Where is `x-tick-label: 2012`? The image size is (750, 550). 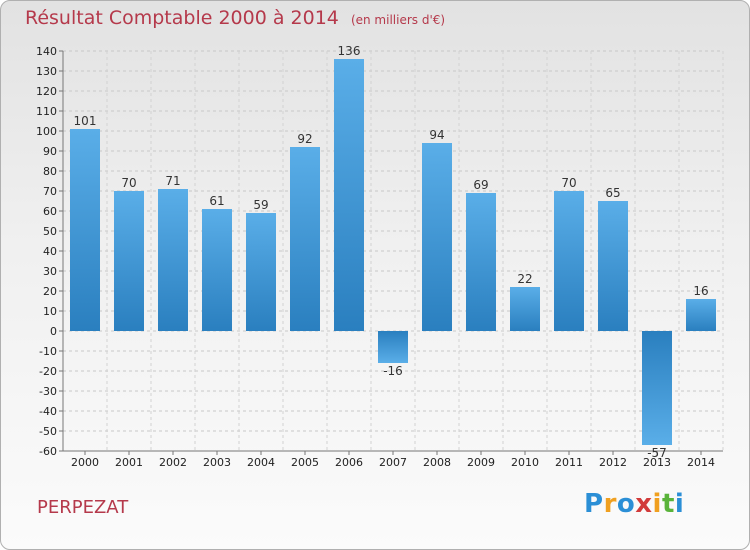 x-tick-label: 2012 is located at coordinates (613, 462).